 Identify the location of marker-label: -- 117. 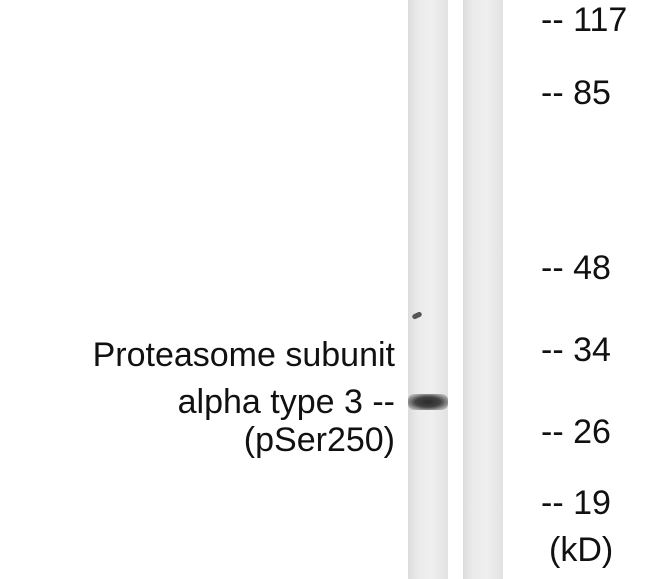
(584, 20).